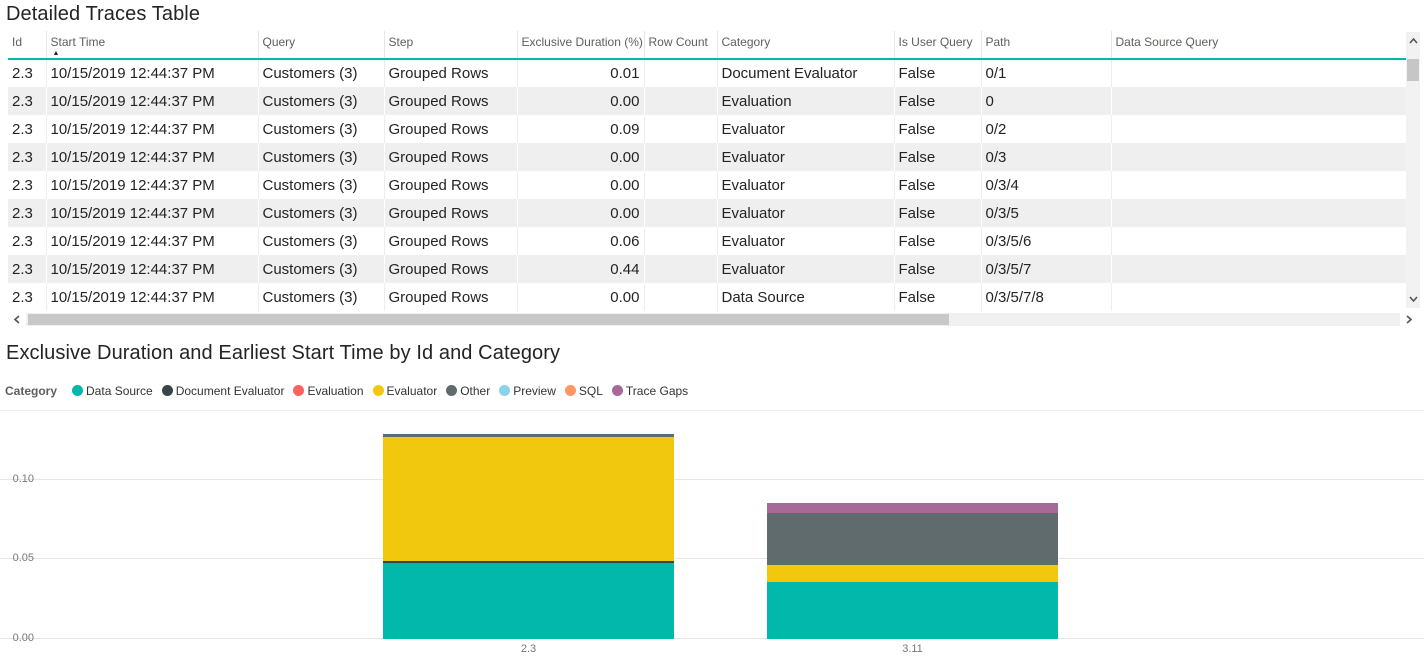 The width and height of the screenshot is (1424, 672). What do you see at coordinates (581, 45) in the screenshot?
I see `column-header-exclusive-duration-: Exclusive Duration (%)` at bounding box center [581, 45].